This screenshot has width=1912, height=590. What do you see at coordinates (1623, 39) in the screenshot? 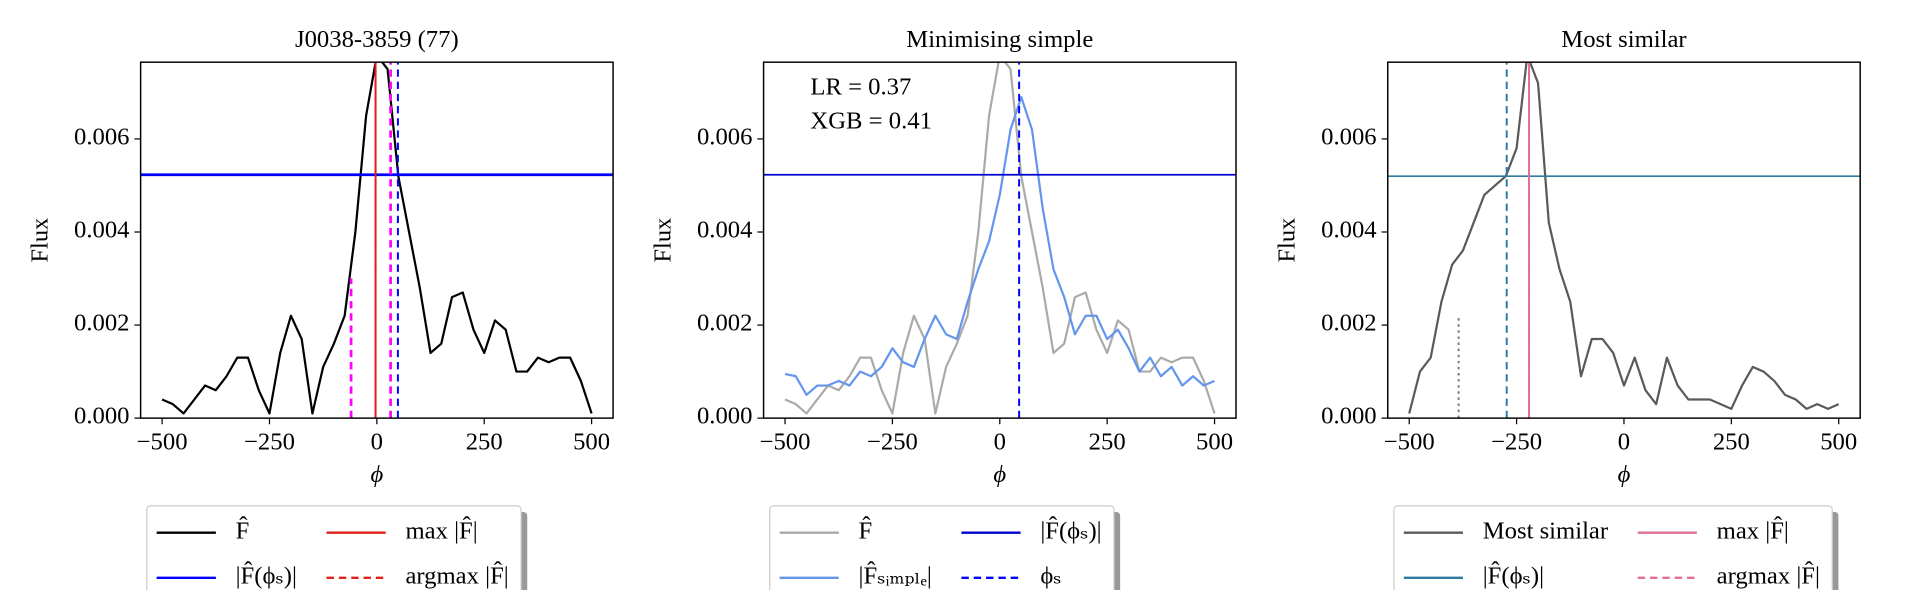
I see `chart-title: Most similar` at bounding box center [1623, 39].